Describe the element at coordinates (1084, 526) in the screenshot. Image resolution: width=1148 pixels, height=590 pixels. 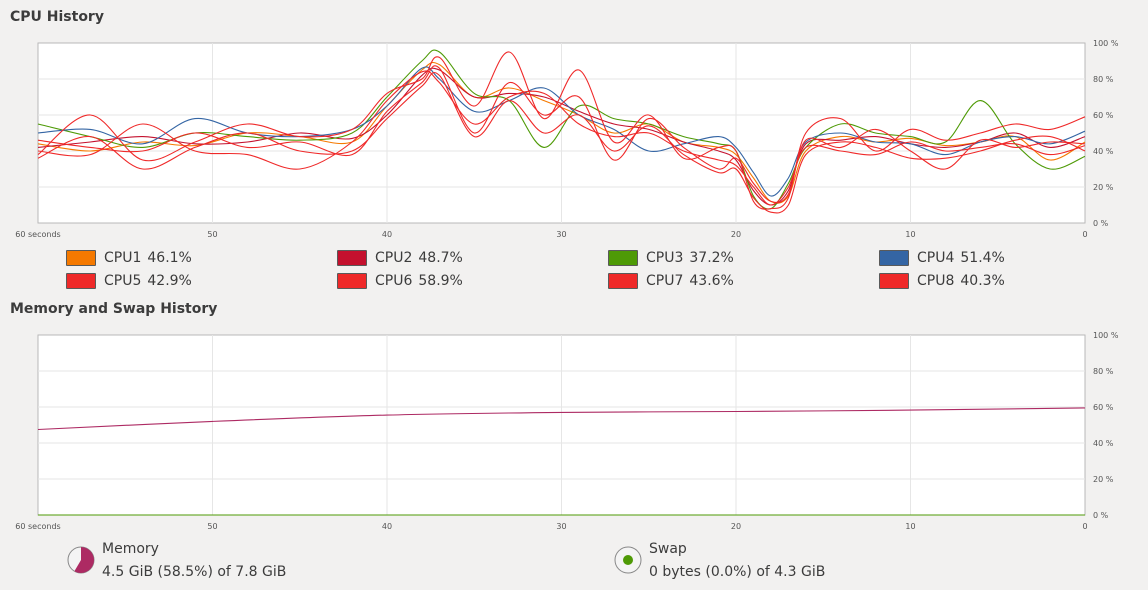
I see `memory-x-tick-label: 0` at that location.